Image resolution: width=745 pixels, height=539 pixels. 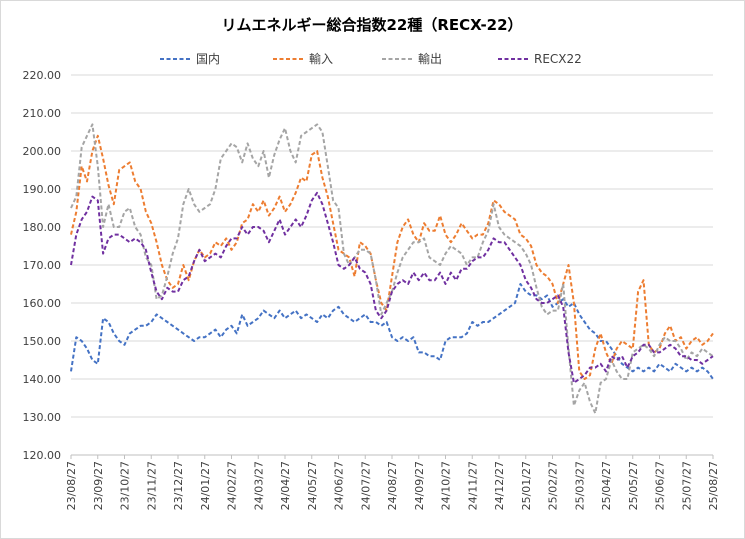 What do you see at coordinates (371, 58) in the screenshot?
I see `legend: 国内 輸入 輸出 RECX22` at bounding box center [371, 58].